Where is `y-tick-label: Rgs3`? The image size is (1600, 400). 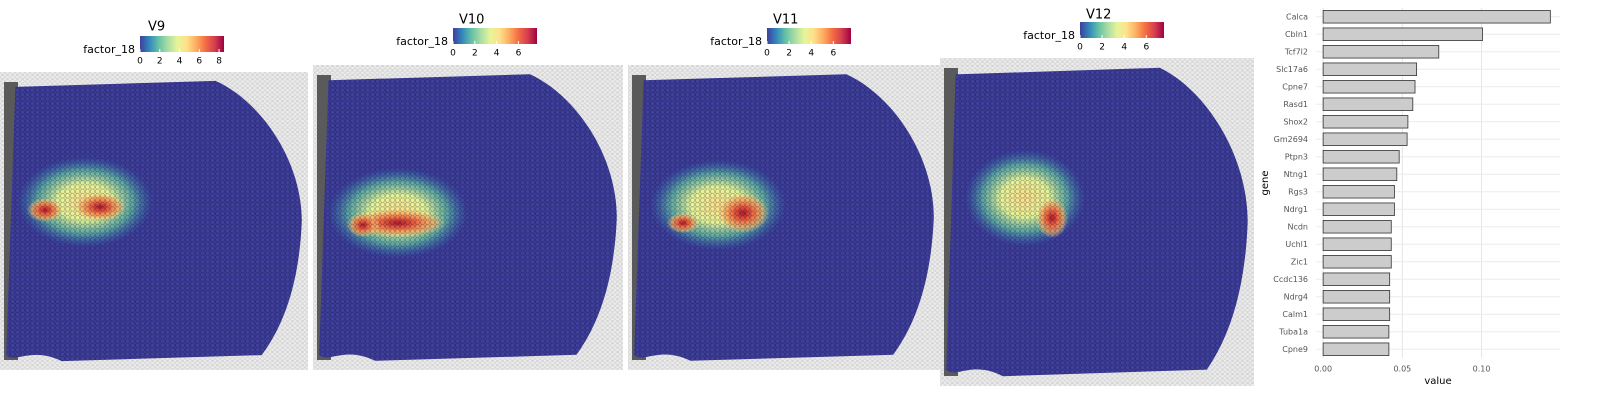 y-tick-label: Rgs3 is located at coordinates (1298, 191).